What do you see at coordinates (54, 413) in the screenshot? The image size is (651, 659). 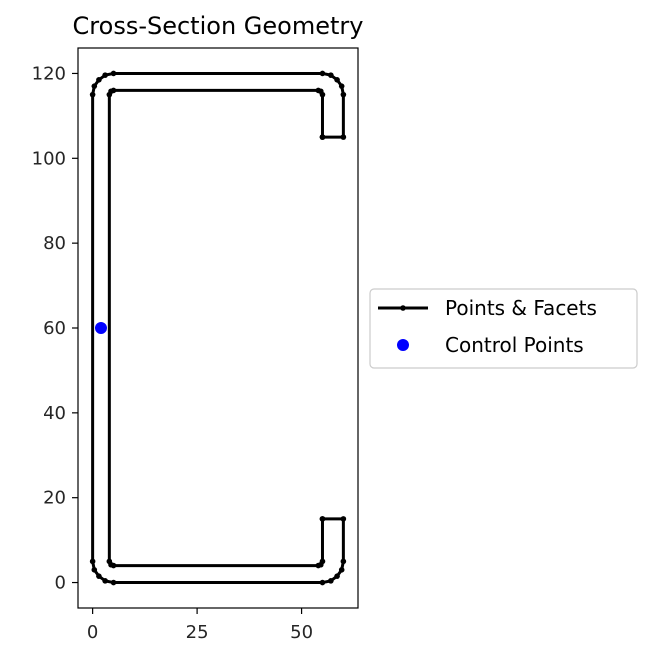 I see `y-tick-label-40: 40` at bounding box center [54, 413].